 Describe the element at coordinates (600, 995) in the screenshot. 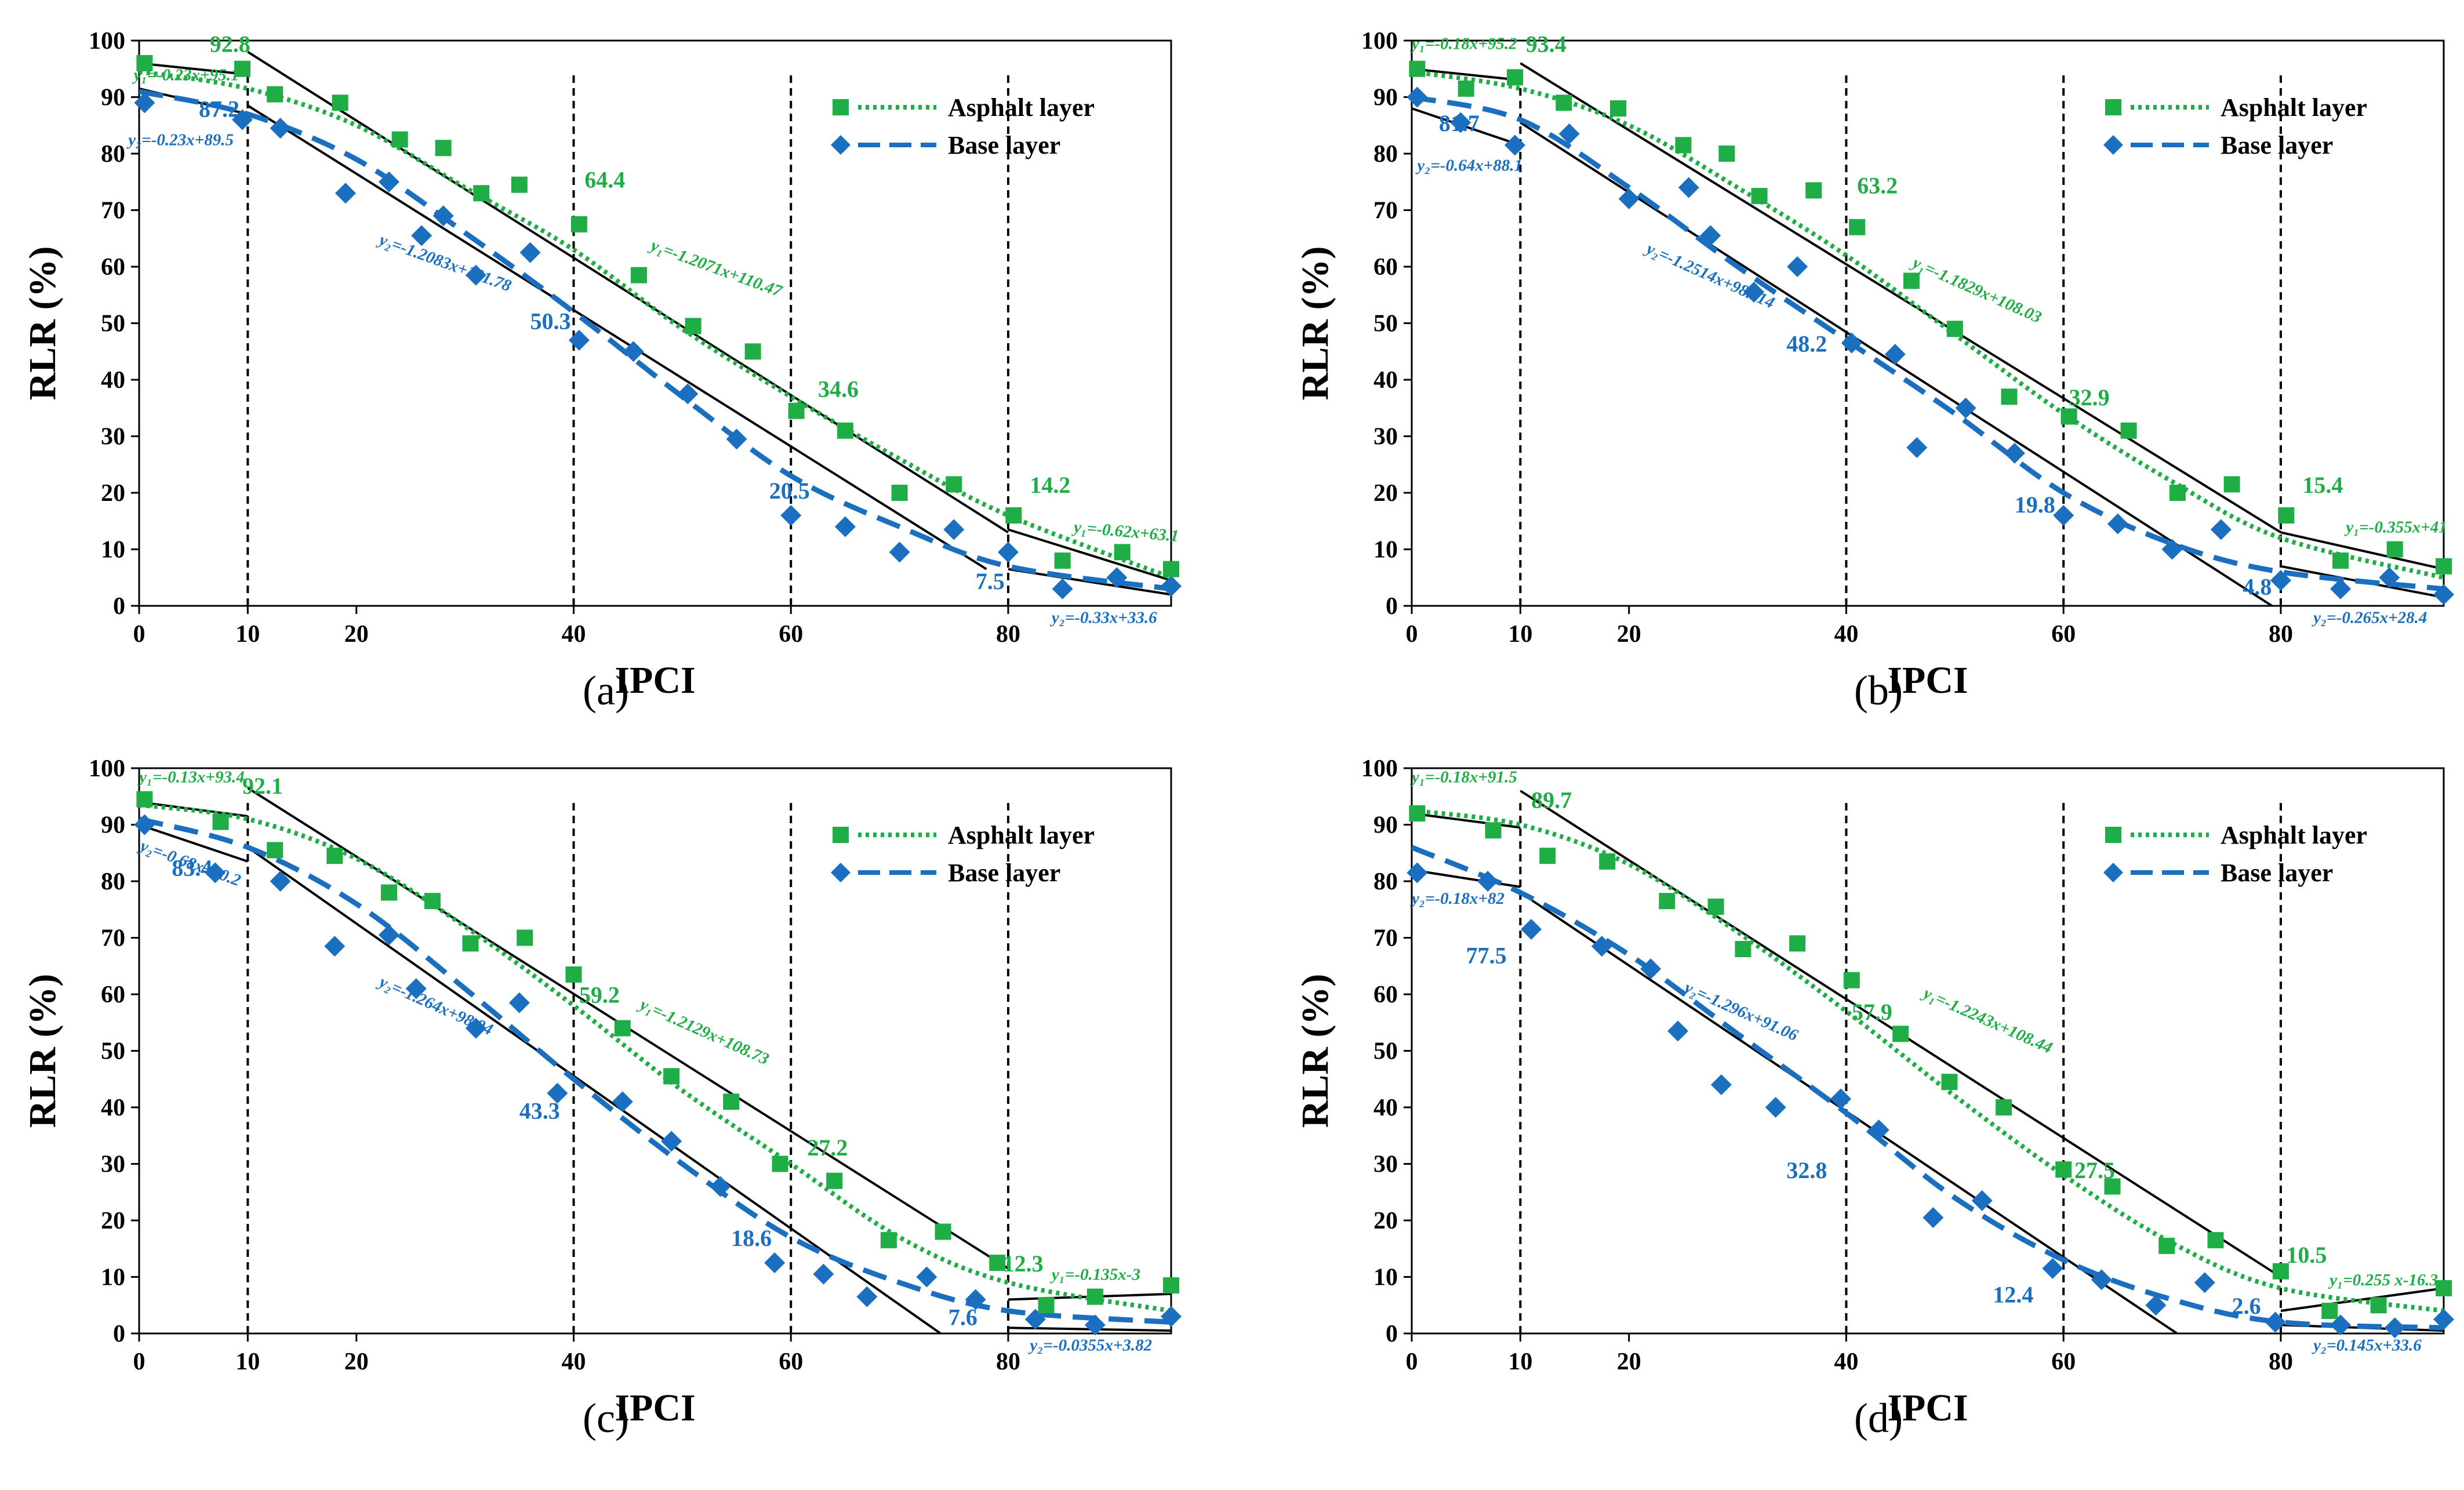

I see `value-label: 59.2` at that location.